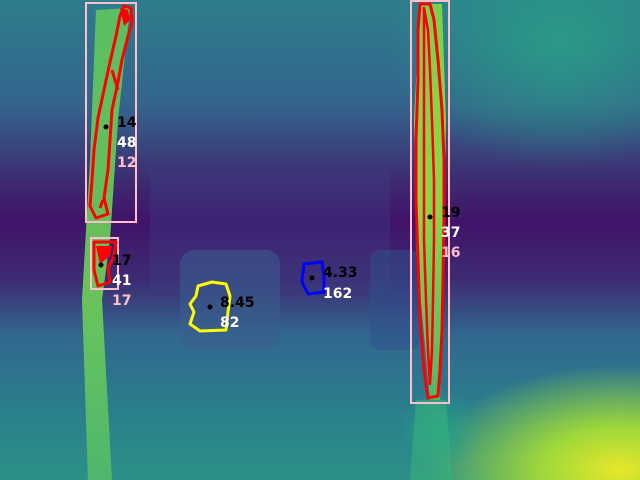 This screenshot has width=640, height=480. Describe the element at coordinates (451, 233) in the screenshot. I see `right-pole-label-2: 37` at that location.